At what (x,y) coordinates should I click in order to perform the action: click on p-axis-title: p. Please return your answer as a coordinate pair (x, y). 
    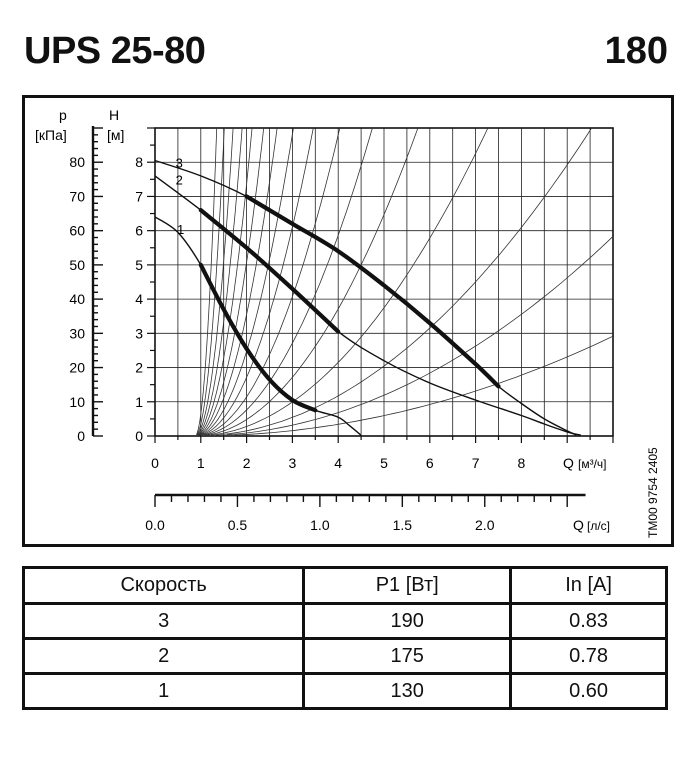
    Looking at the image, I should click on (63, 115).